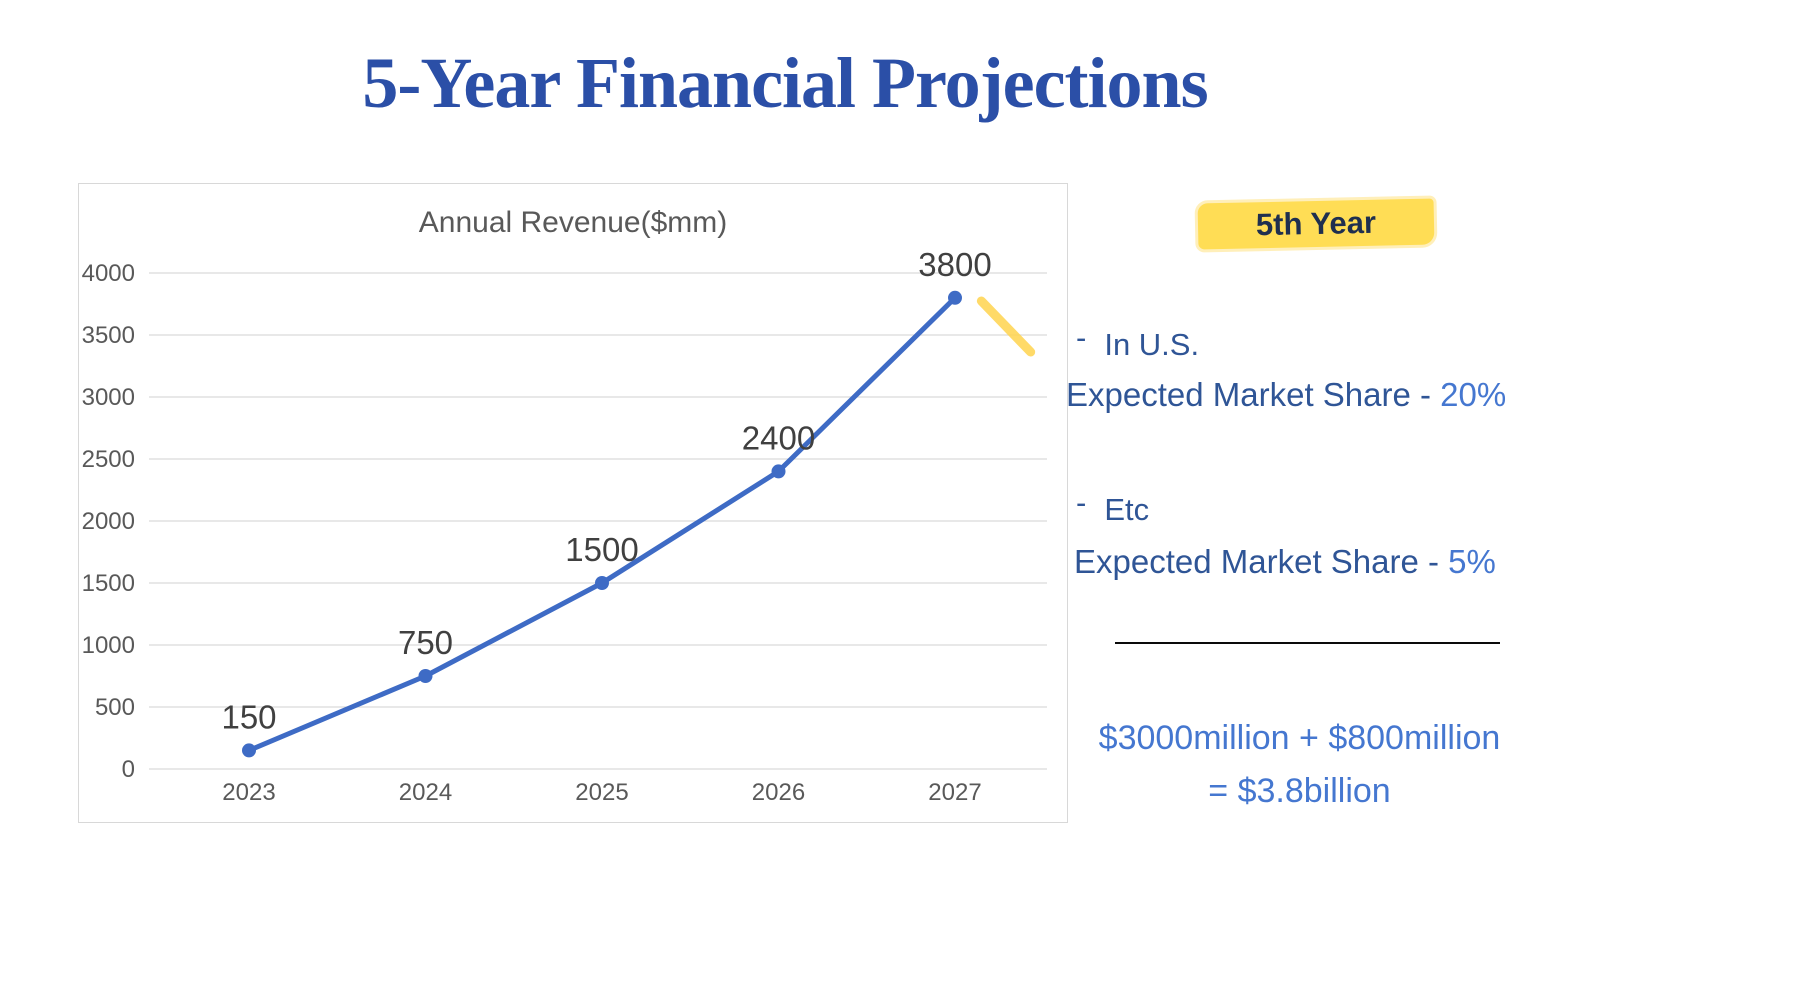 This screenshot has height=1005, width=1815. What do you see at coordinates (128, 769) in the screenshot?
I see `svg-text: 0` at bounding box center [128, 769].